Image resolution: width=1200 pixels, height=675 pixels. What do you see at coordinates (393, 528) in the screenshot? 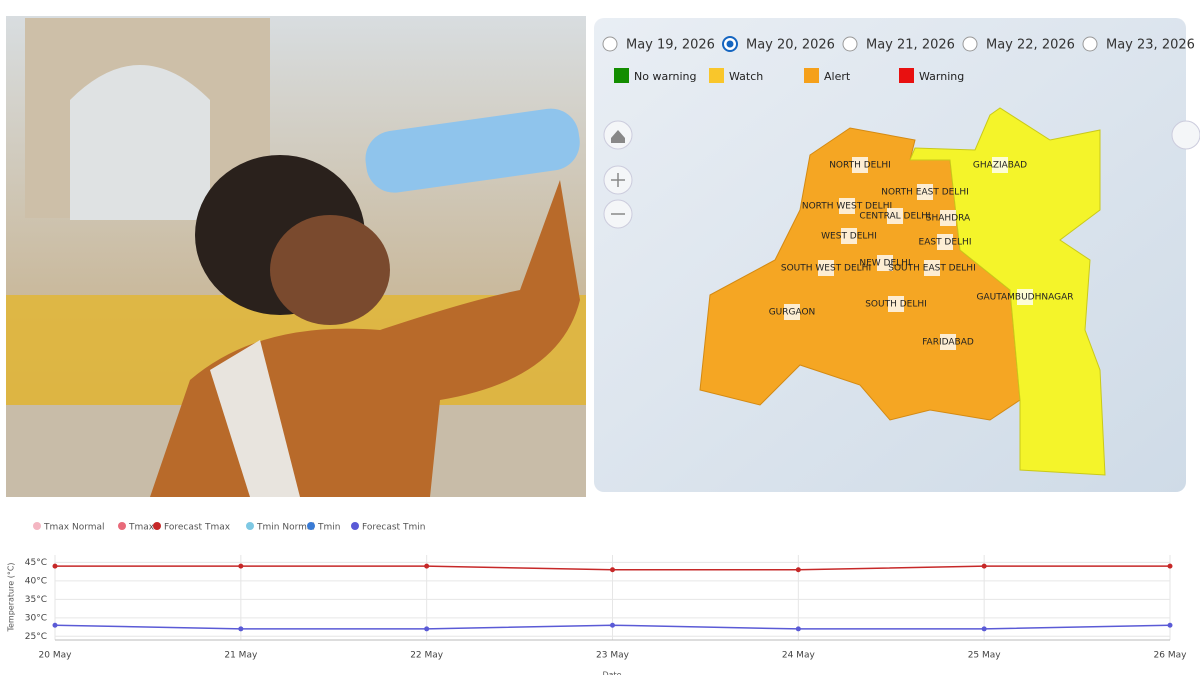
I see `legend-label: Forecast Tmin` at bounding box center [393, 528].